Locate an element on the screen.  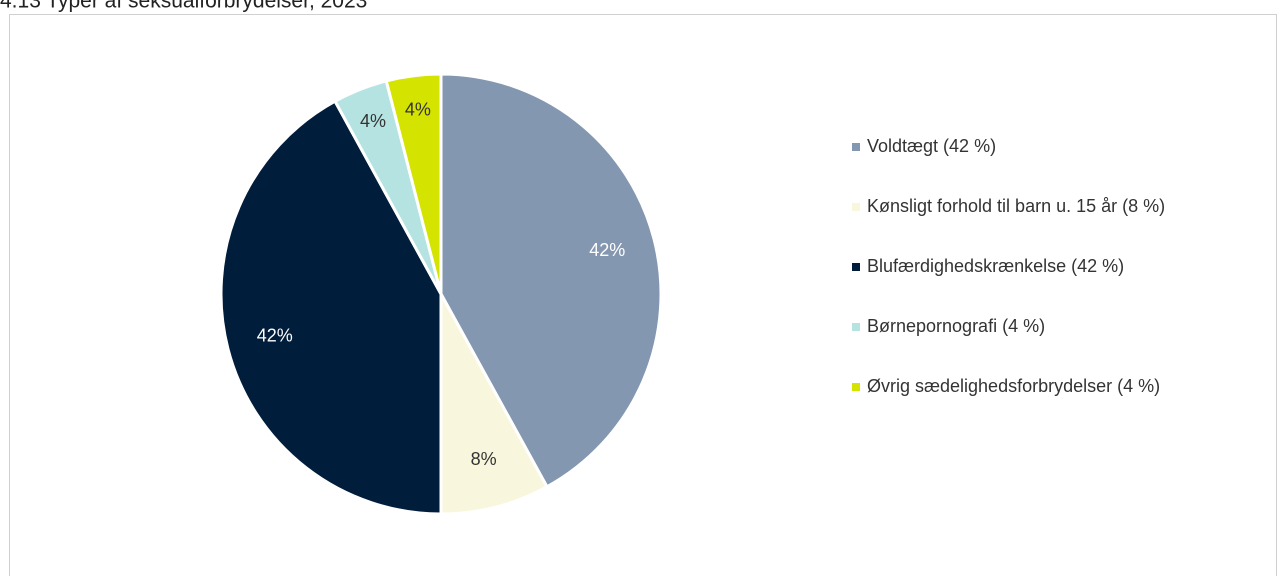
legend-label: Kønsligt forhold til barn u. 15 år (8 %) is located at coordinates (1016, 206).